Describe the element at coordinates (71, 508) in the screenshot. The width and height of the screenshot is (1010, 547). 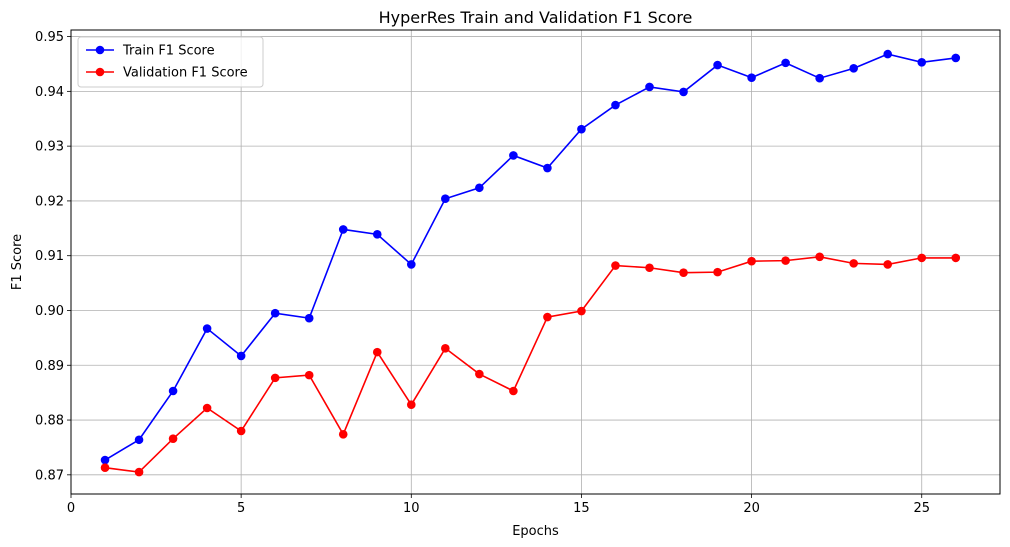
I see `x-tick-label: 0` at that location.